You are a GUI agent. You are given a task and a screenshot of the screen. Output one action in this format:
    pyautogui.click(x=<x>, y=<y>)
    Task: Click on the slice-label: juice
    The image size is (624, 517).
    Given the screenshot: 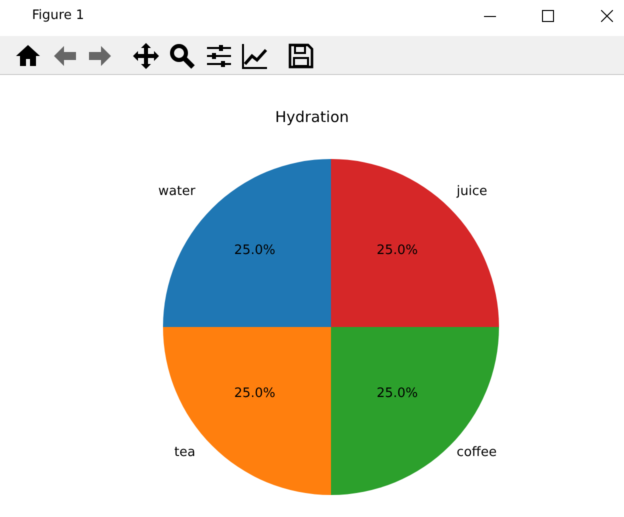 What is the action you would take?
    pyautogui.click(x=472, y=191)
    